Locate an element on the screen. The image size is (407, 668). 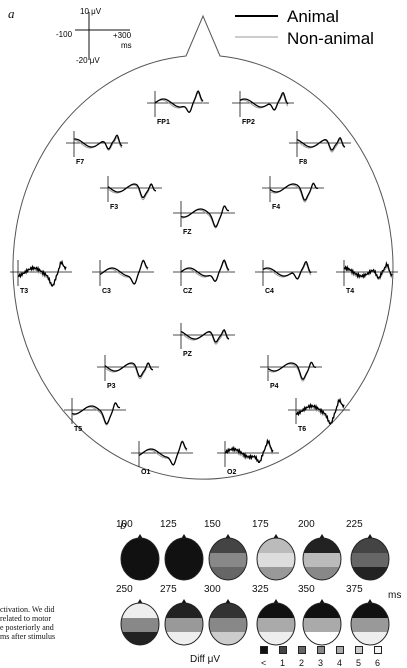
electrode-f3: F3 is located at coordinates (131, 193).